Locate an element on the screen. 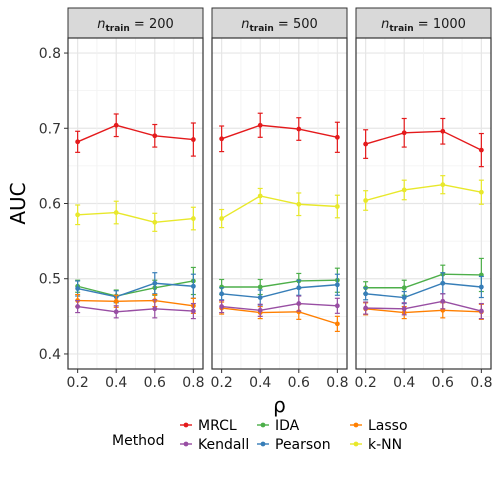 This screenshot has height=498, width=498. y-tick-label: 0.6 is located at coordinates (50, 205).